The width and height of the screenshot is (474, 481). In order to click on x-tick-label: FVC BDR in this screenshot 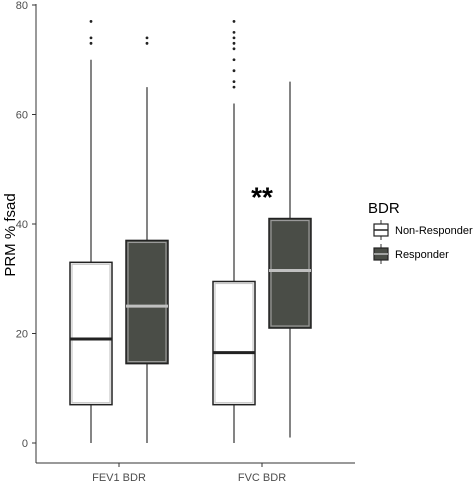, I will do `click(262, 476)`.